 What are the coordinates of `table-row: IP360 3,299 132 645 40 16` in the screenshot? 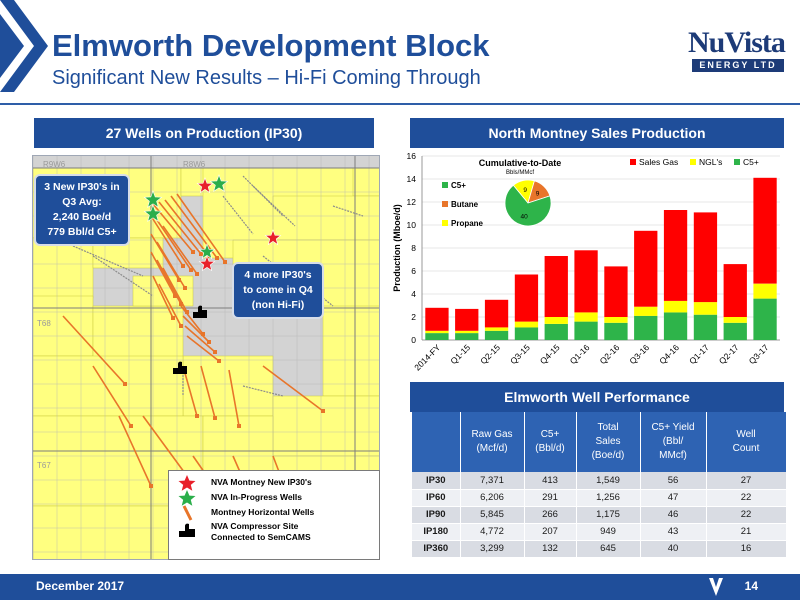 It's located at (599, 549).